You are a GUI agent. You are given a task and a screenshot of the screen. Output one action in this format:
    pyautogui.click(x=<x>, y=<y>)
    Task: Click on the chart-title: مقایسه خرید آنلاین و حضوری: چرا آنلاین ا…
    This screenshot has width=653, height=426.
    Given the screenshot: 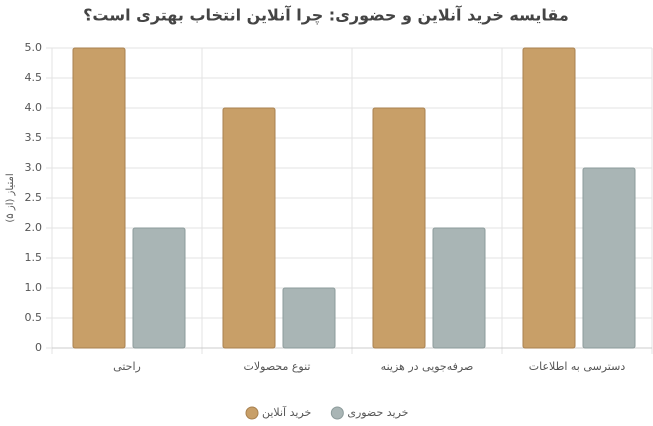 What is the action you would take?
    pyautogui.click(x=326, y=15)
    